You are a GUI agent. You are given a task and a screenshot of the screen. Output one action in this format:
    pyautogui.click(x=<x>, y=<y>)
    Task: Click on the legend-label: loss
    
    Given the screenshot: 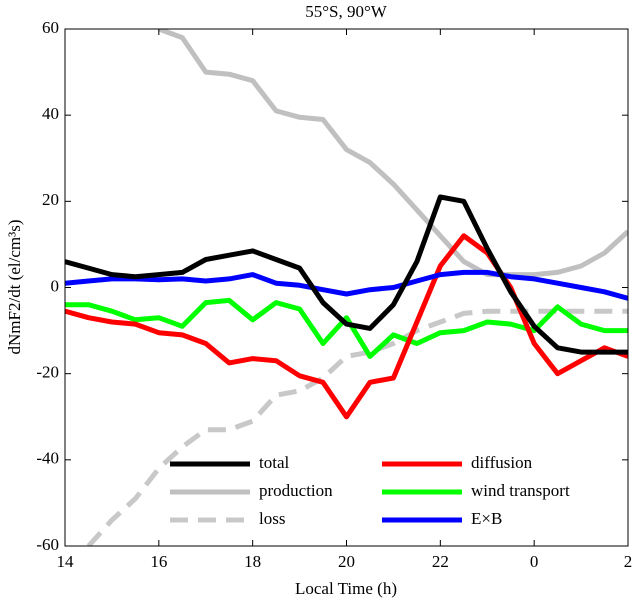 What is the action you would take?
    pyautogui.click(x=272, y=518)
    